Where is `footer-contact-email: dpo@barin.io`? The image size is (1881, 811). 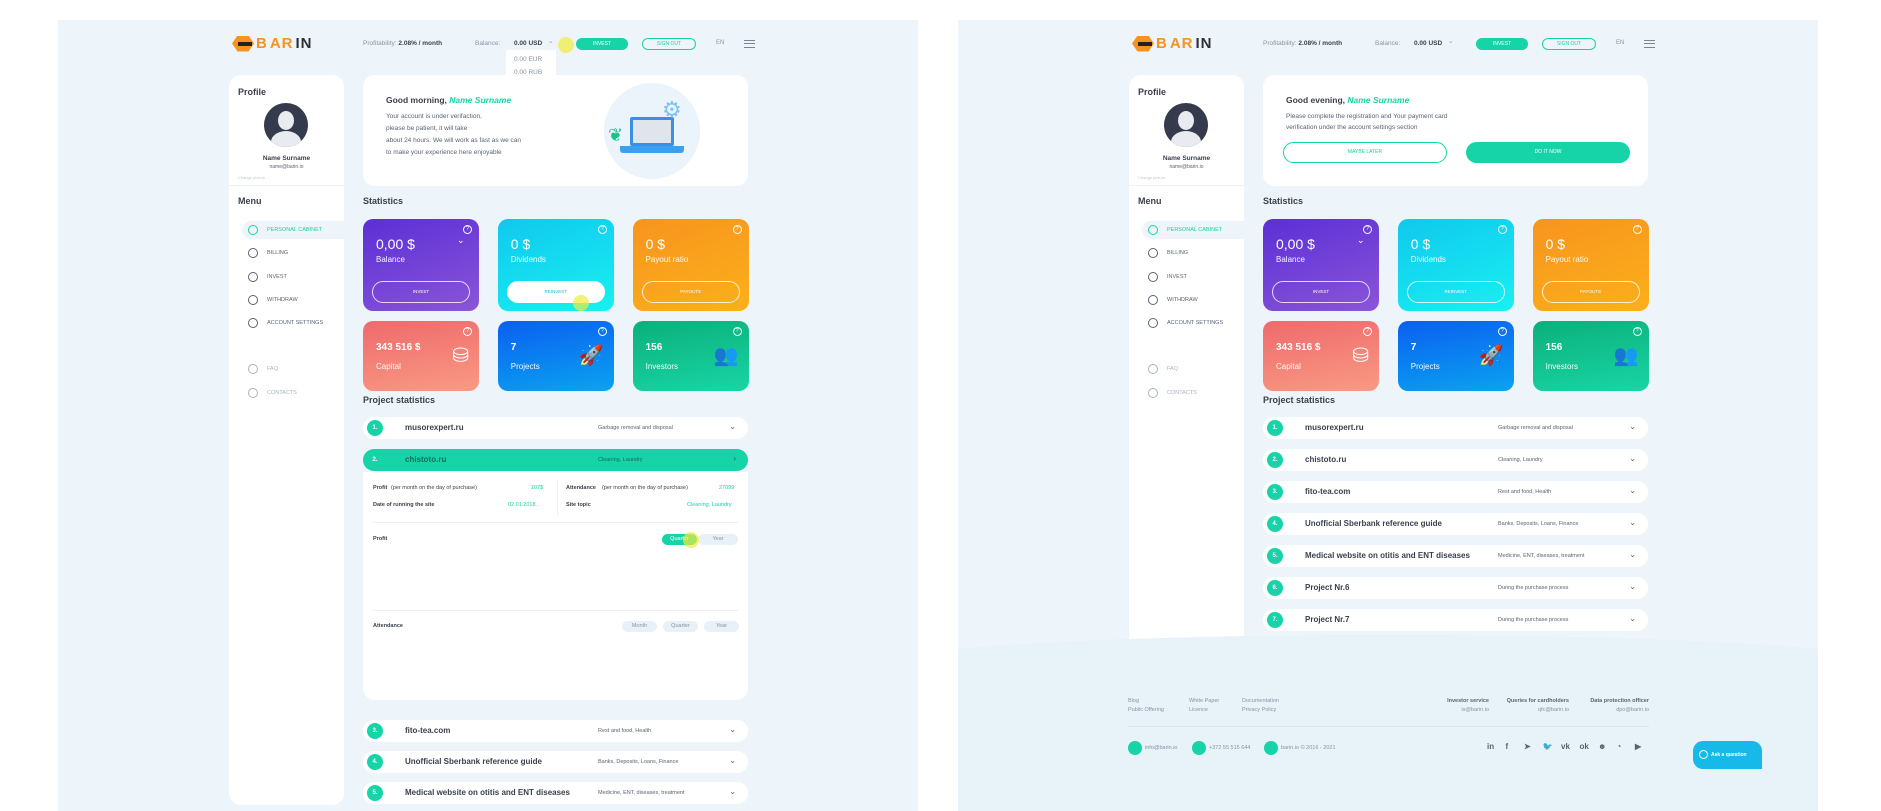
footer-contact-email: dpo@barin.io is located at coordinates (1632, 710).